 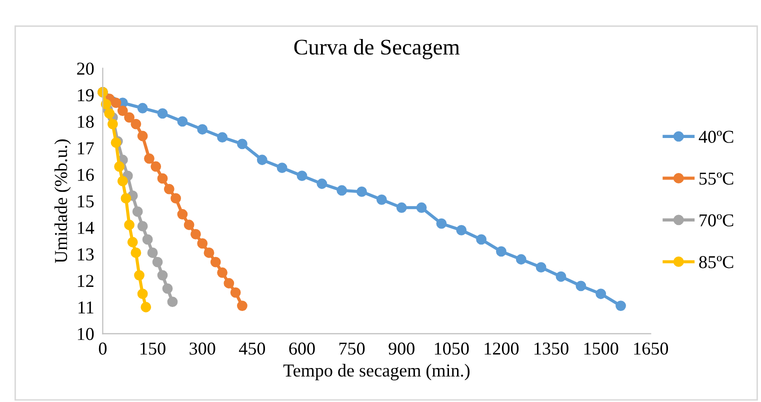 I want to click on legend-label: 40ºC, so click(x=716, y=136).